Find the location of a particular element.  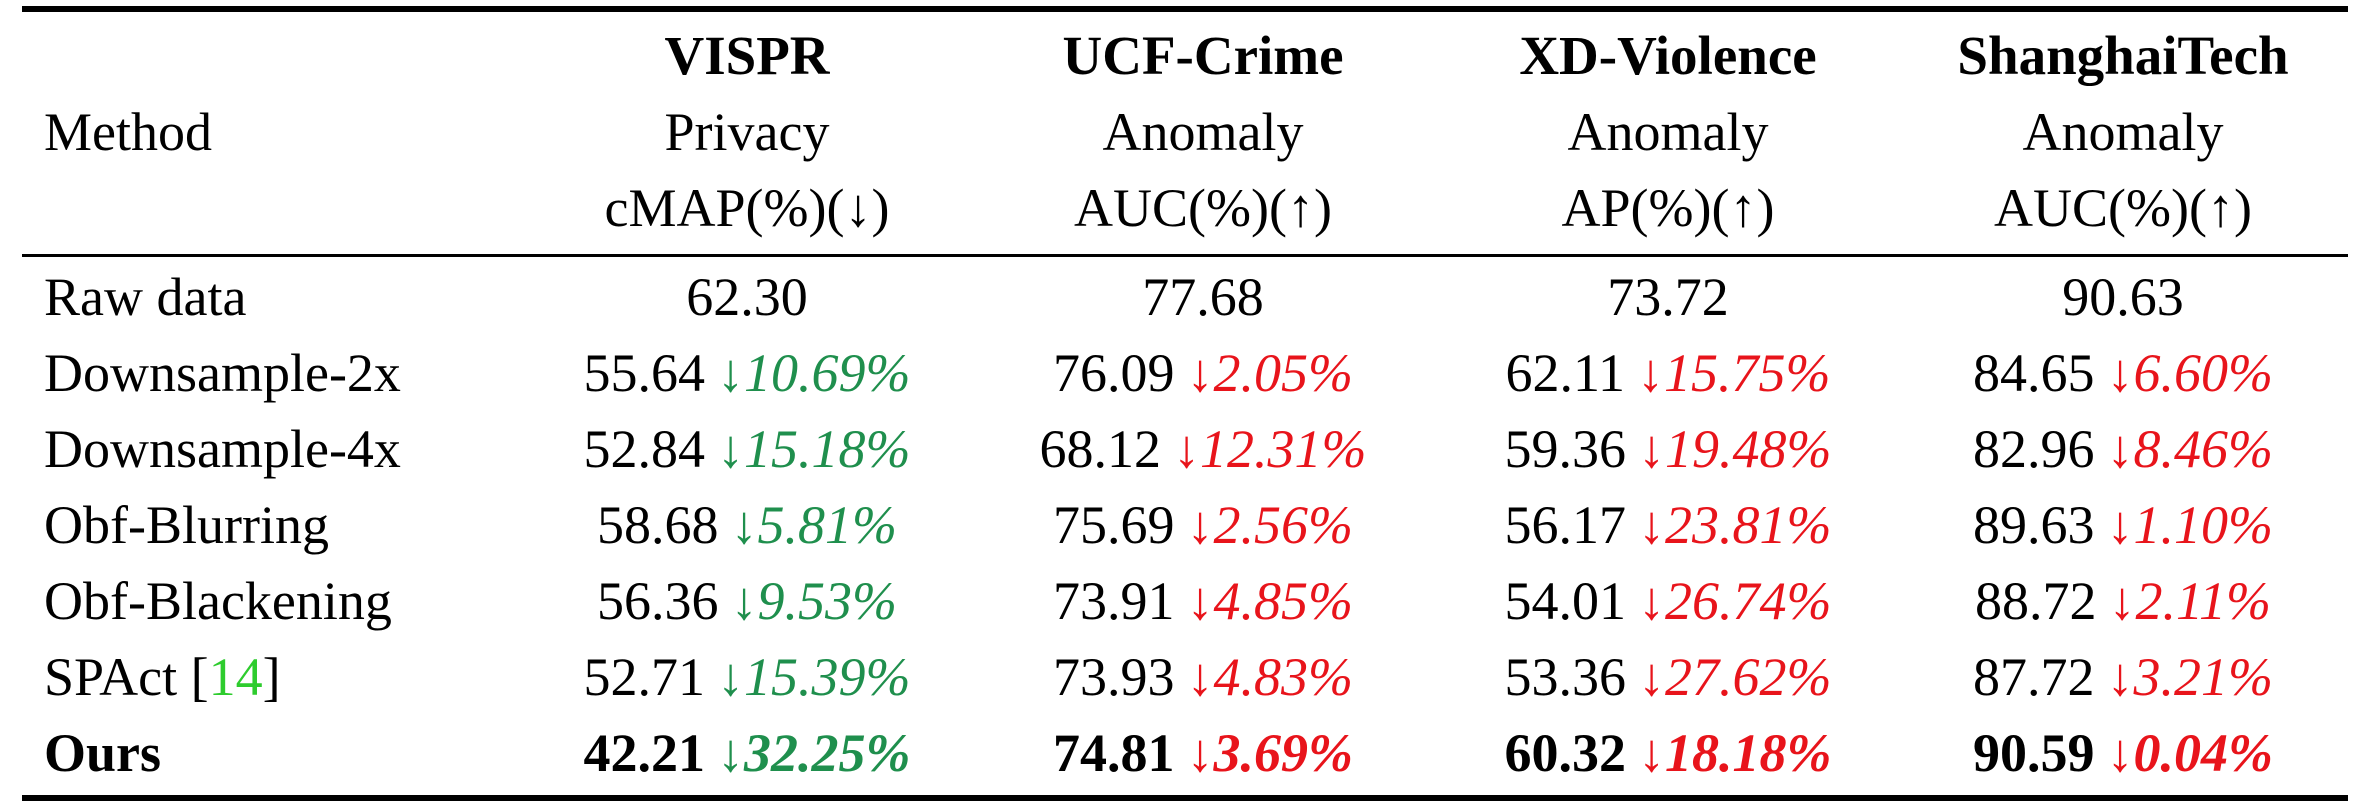

delta-change: ↓3.69% is located at coordinates (1270, 753).